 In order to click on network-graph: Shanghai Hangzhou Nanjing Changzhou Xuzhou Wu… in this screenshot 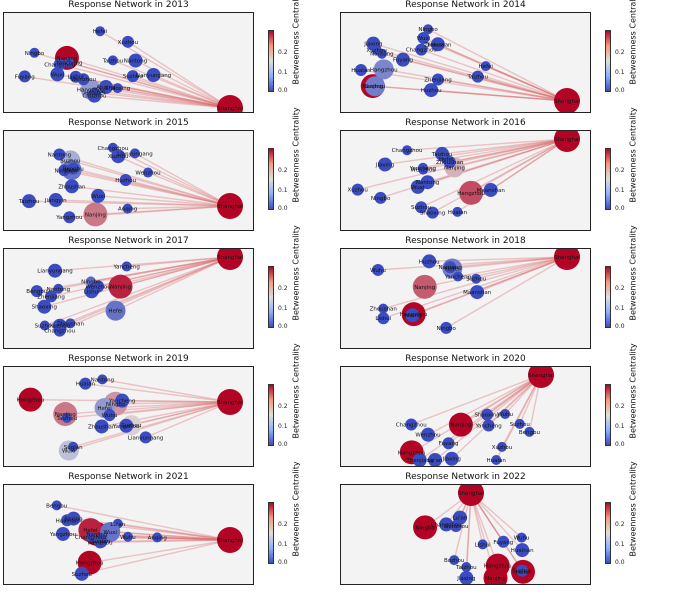, I will do `click(463, 175)`.